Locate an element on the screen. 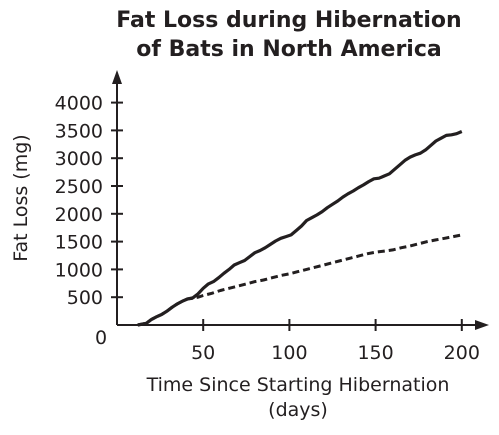  origin-label: 0 is located at coordinates (101, 338).